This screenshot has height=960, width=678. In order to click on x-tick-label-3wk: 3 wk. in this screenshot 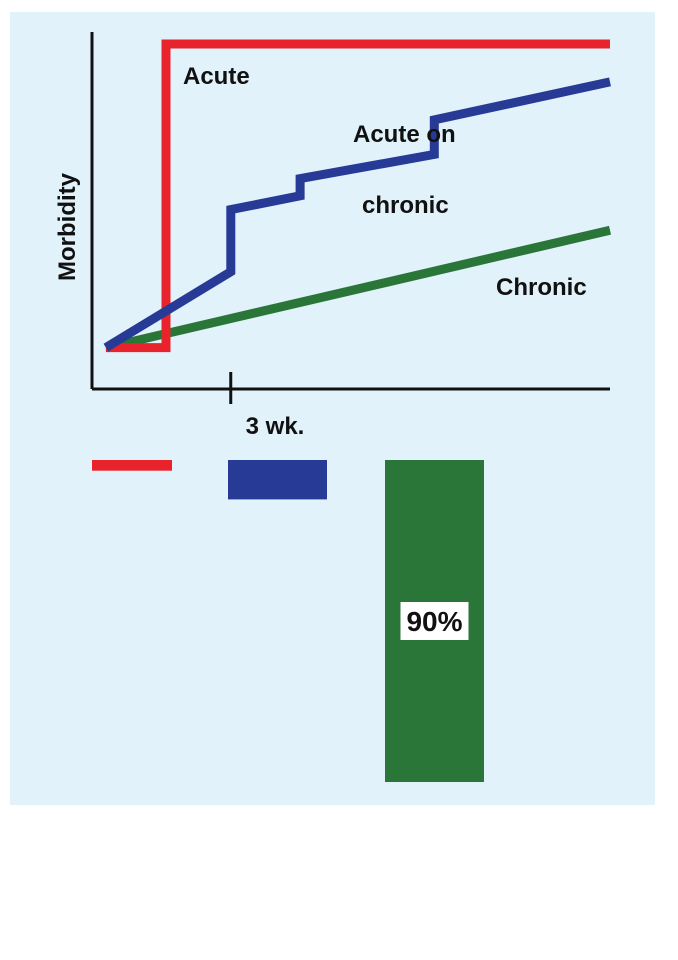, I will do `click(275, 426)`.